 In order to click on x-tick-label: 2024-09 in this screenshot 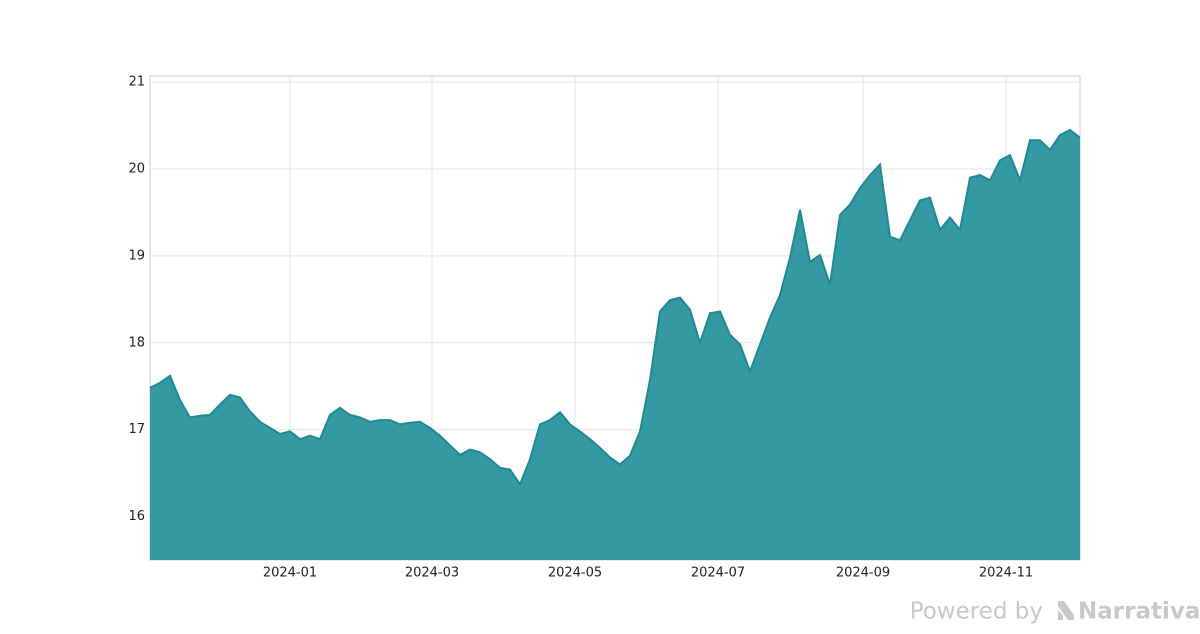, I will do `click(863, 573)`.